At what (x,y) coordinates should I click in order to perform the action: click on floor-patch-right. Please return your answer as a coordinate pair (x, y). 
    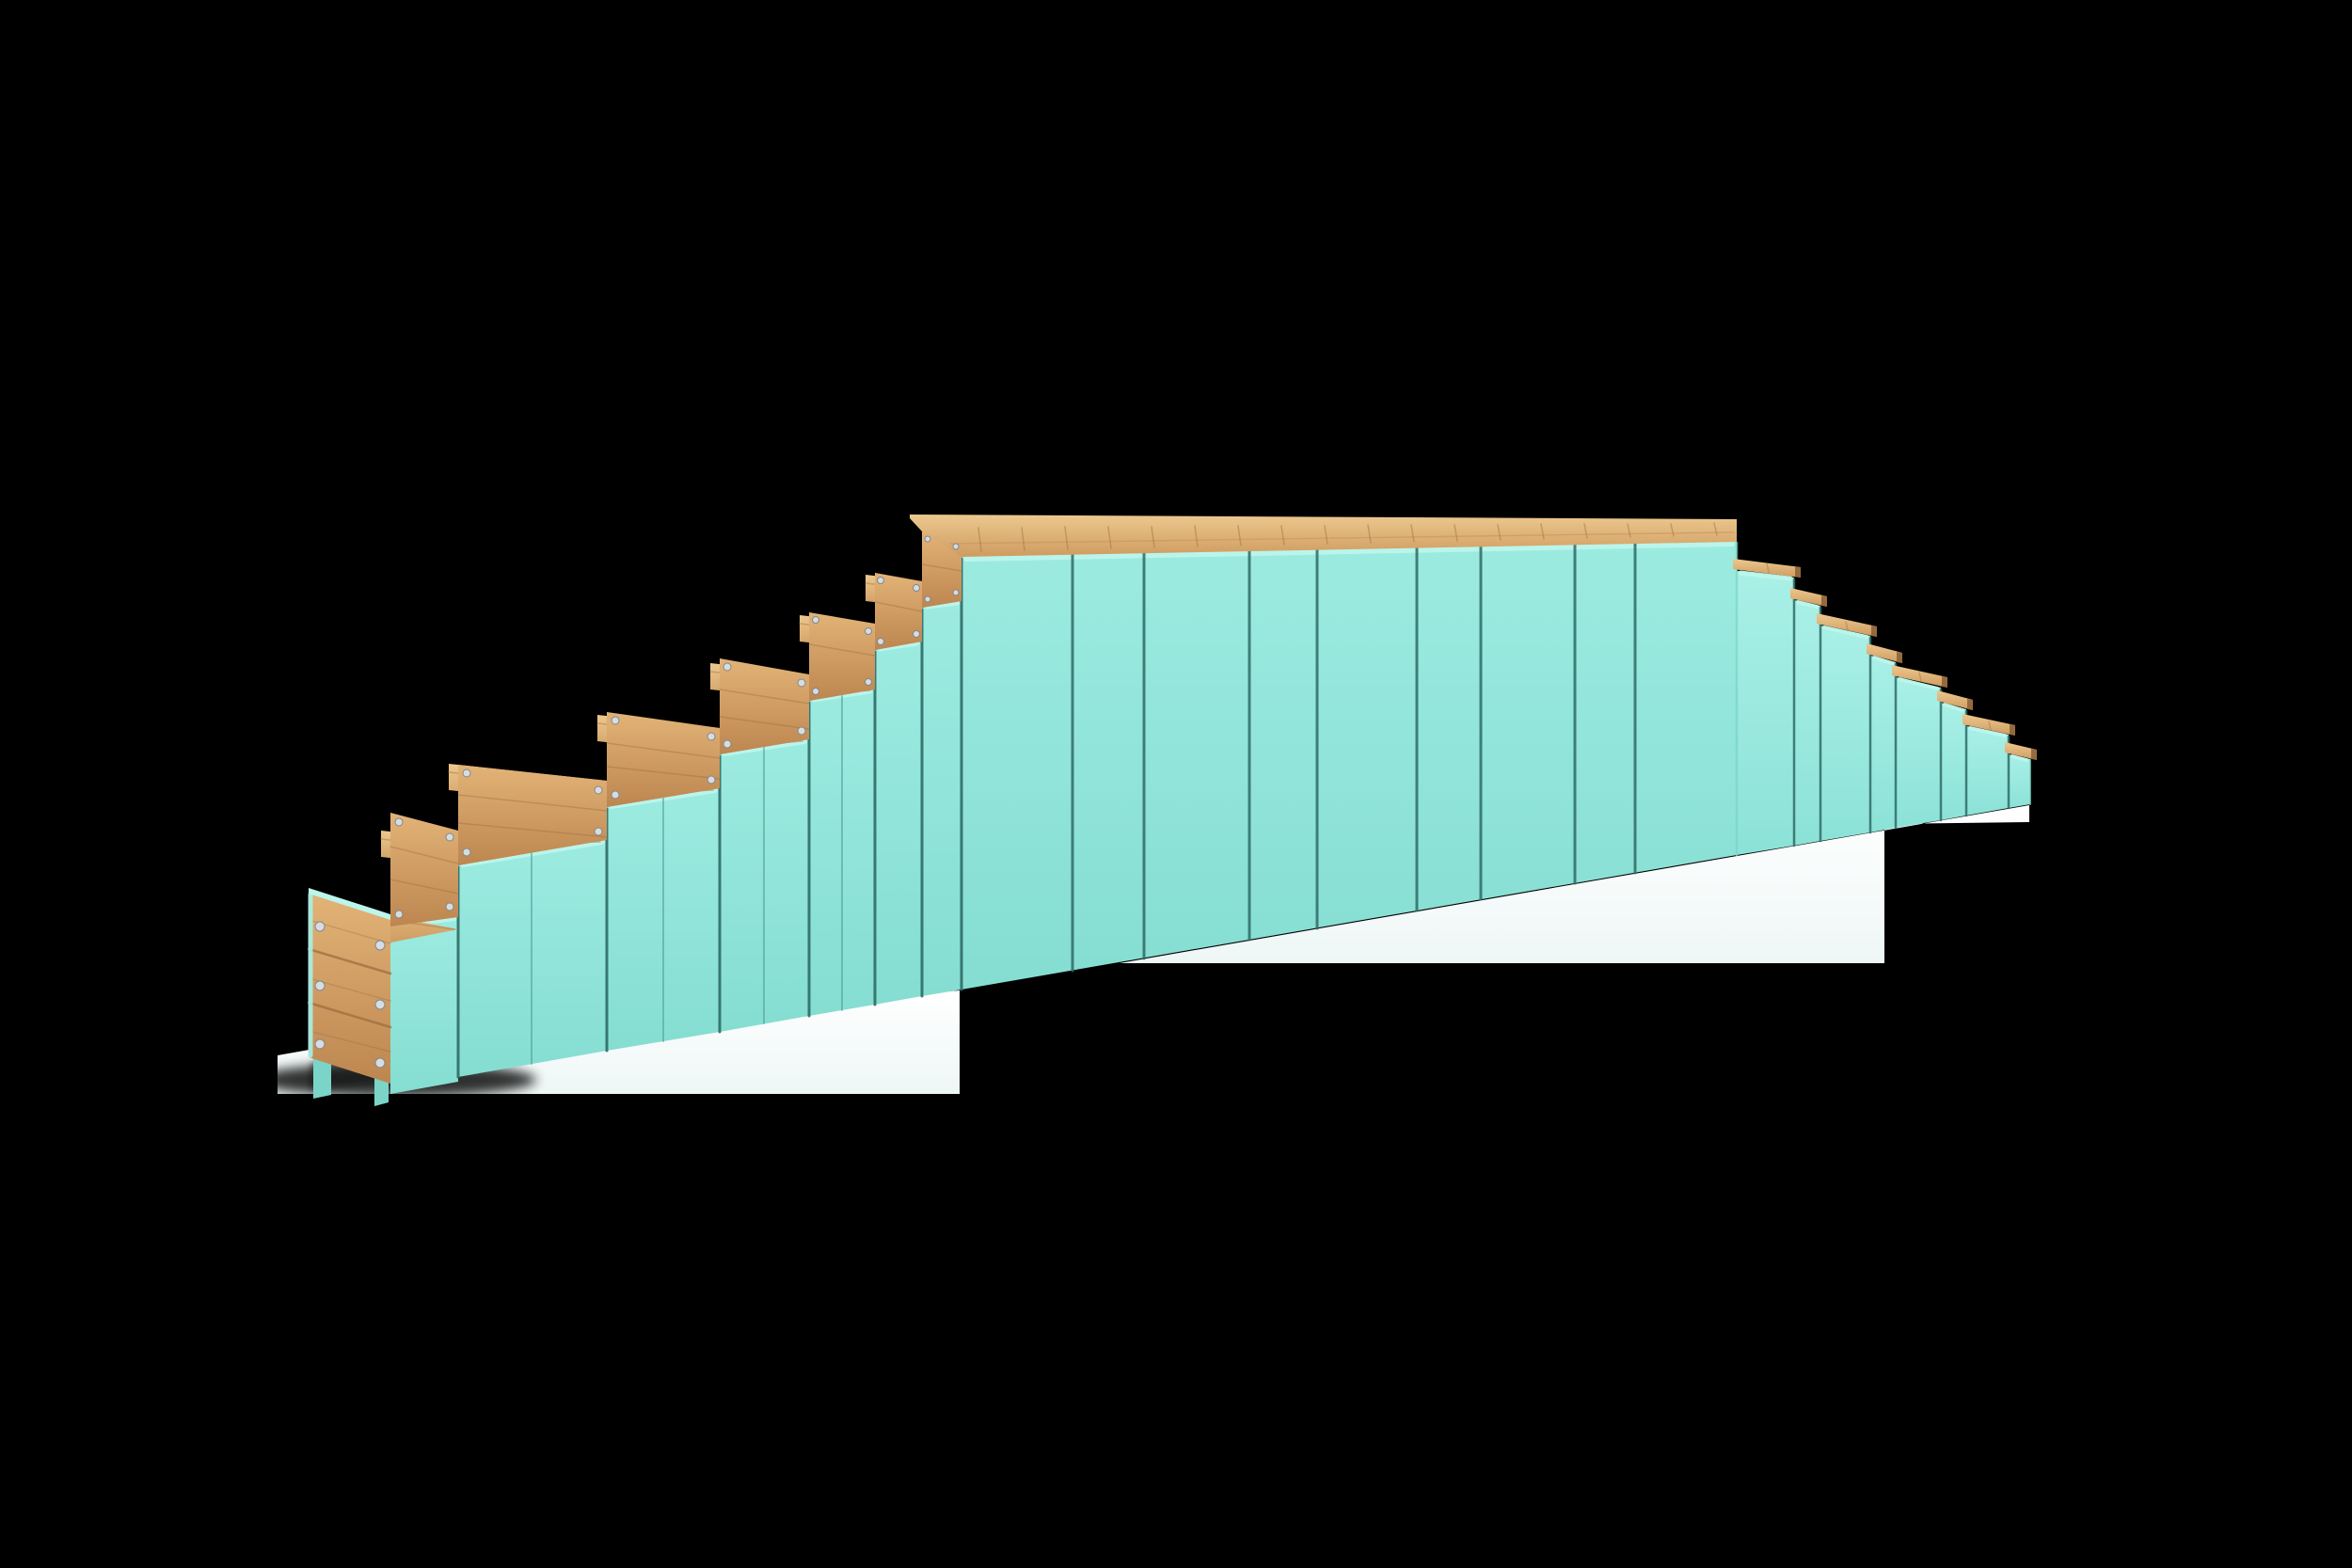
    Looking at the image, I should click on (1574, 884).